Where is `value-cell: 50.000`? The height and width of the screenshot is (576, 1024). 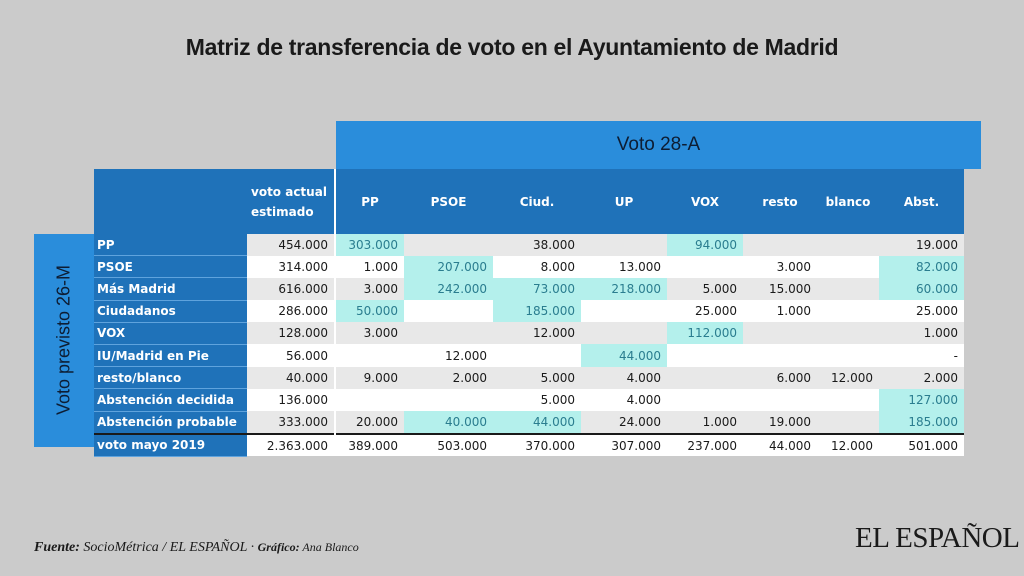 value-cell: 50.000 is located at coordinates (369, 311).